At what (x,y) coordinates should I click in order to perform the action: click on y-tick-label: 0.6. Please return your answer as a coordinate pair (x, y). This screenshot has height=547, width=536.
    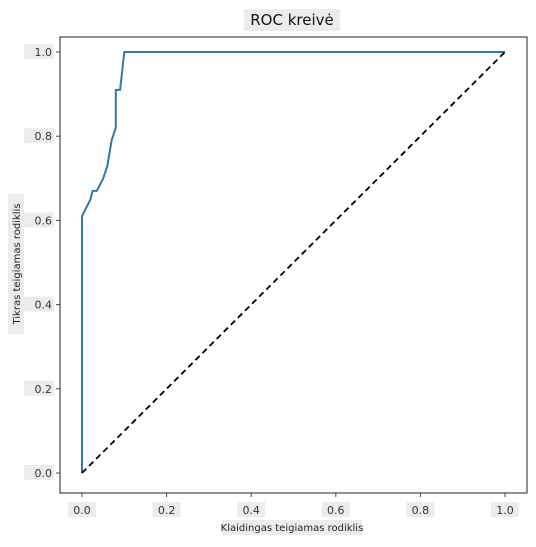
    Looking at the image, I should click on (44, 220).